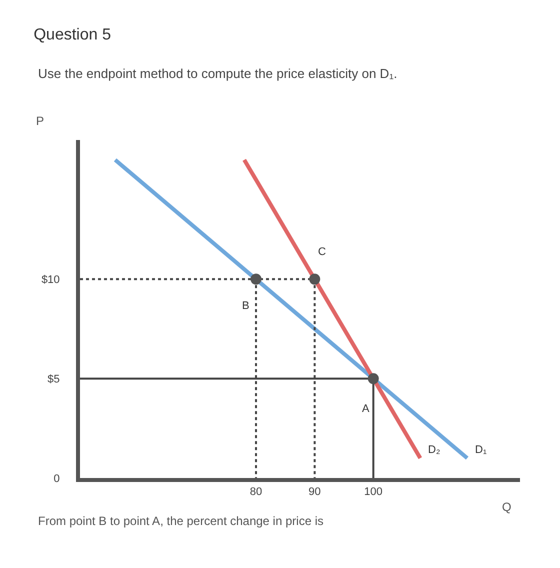 This screenshot has width=560, height=568. Describe the element at coordinates (373, 492) in the screenshot. I see `x-tick-label: 100` at that location.